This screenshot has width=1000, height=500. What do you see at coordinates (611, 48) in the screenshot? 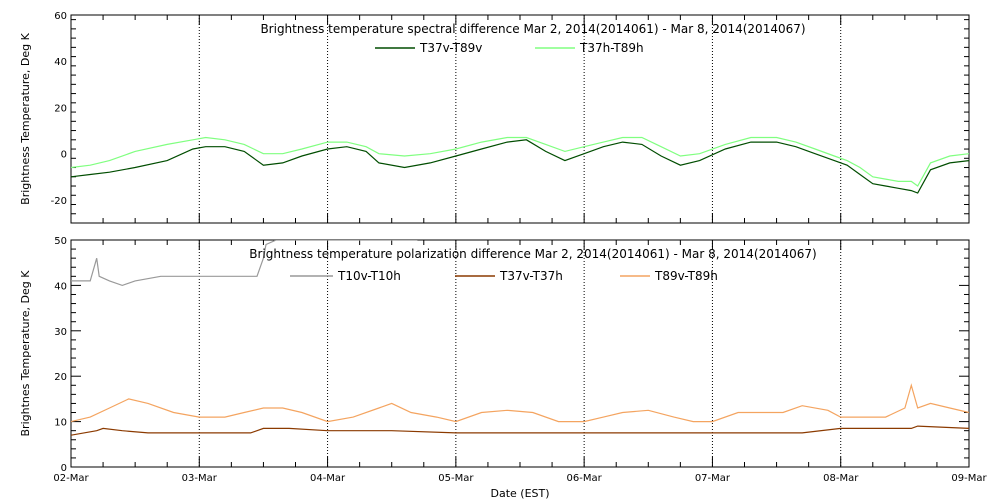
I see `legend-label: T37h-T89h` at bounding box center [611, 48].